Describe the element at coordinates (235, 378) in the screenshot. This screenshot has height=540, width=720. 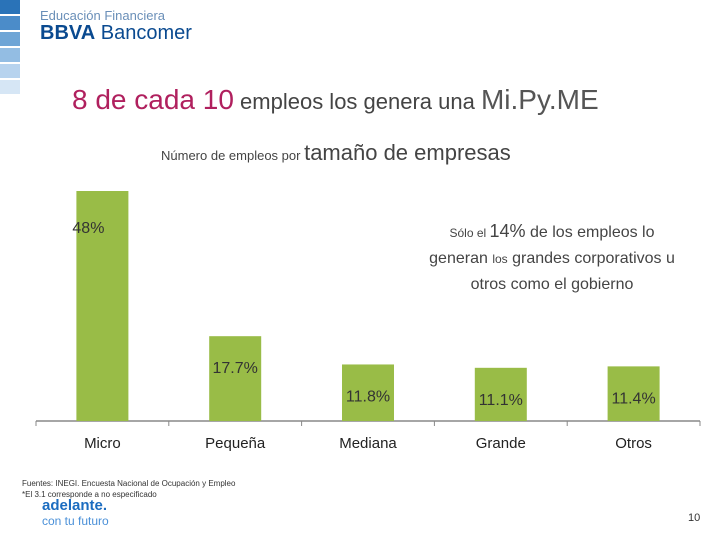
I see `bar-pequeña` at that location.